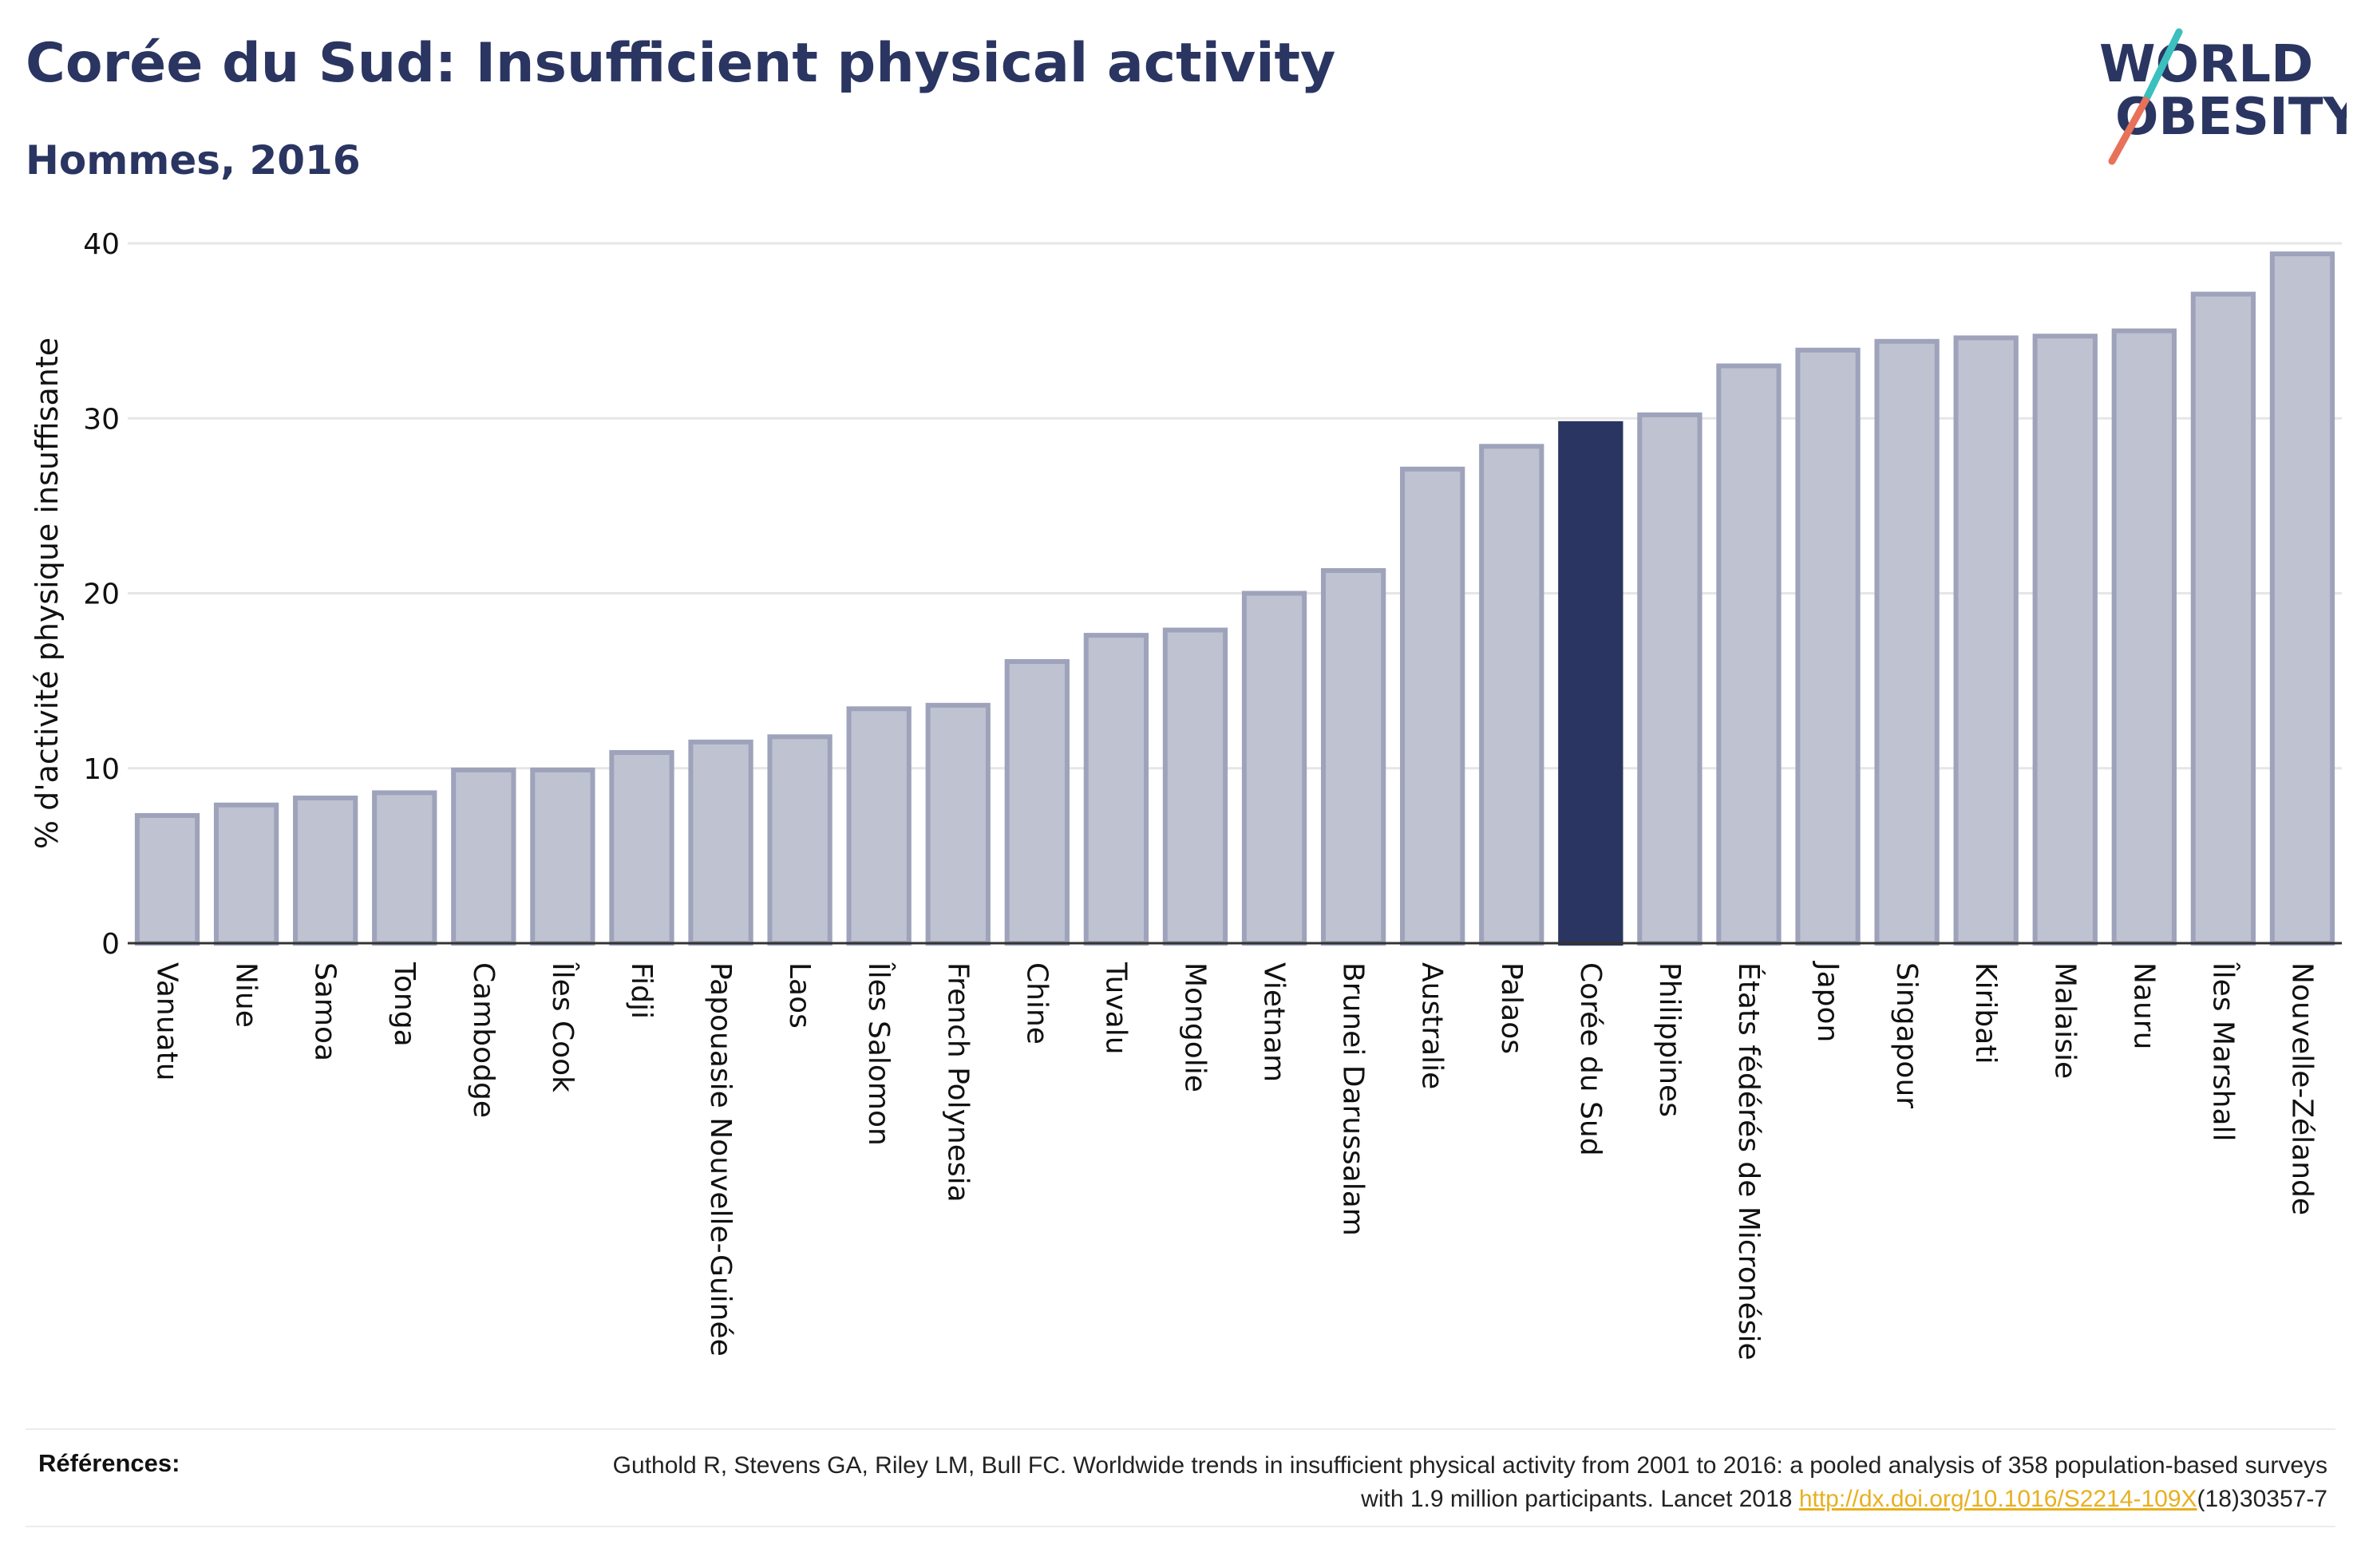 This screenshot has height=1568, width=2361. Describe the element at coordinates (1511, 1008) in the screenshot. I see `x-tick-label: Palaos` at that location.